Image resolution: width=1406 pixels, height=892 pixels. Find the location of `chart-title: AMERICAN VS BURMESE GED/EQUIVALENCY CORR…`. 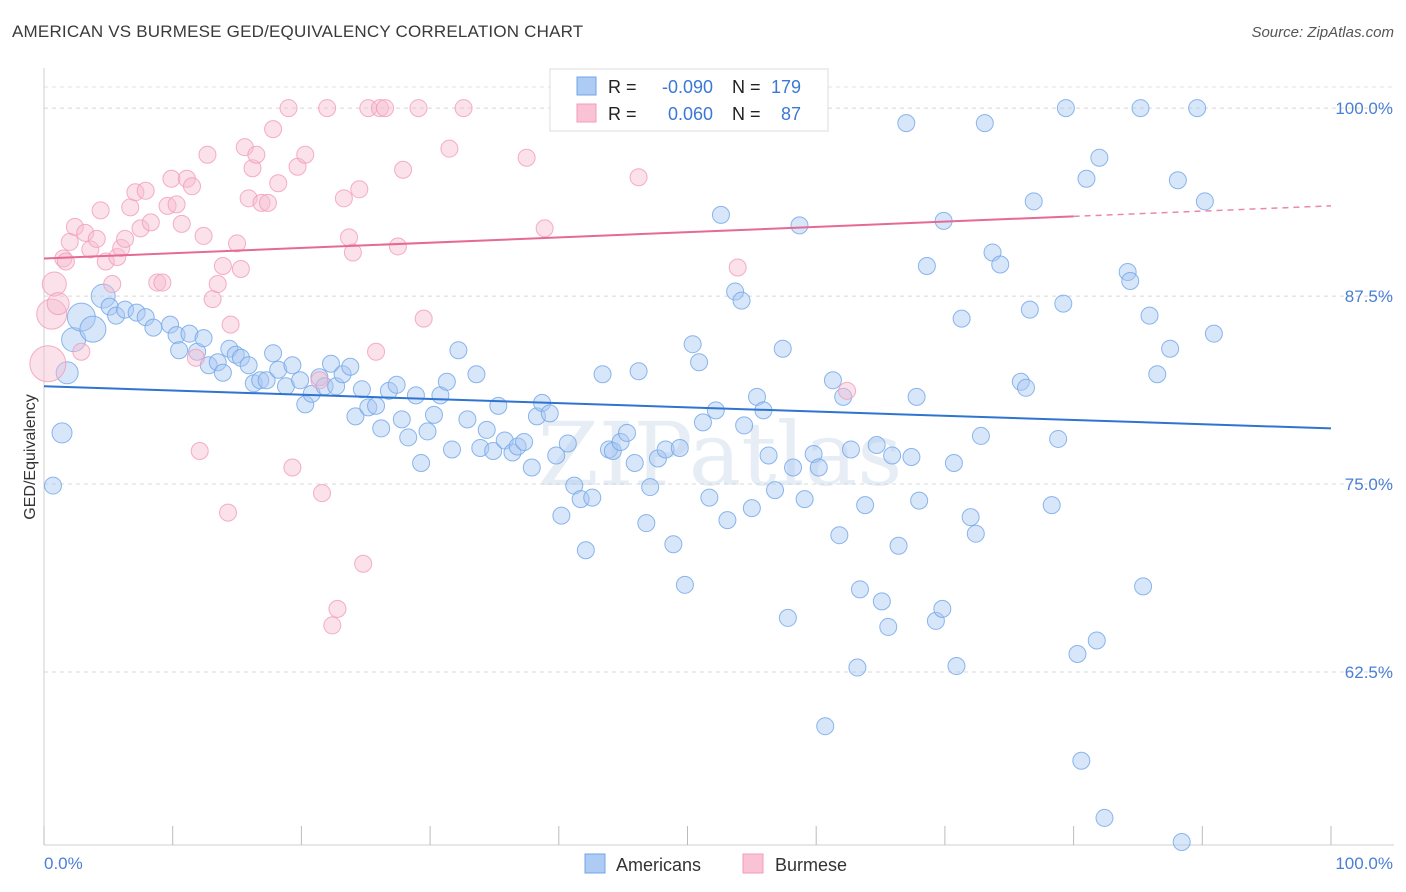

chart-title: AMERICAN VS BURMESE GED/EQUIVALENCY CORR… is located at coordinates (298, 31).